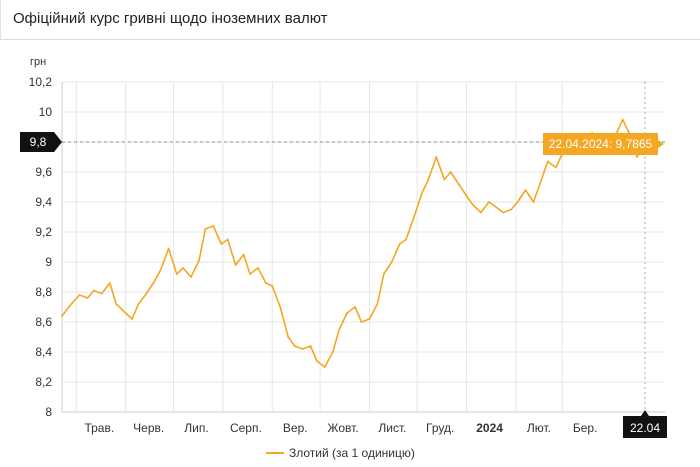  I want to click on y-tick-label: 8,8, so click(43, 292).